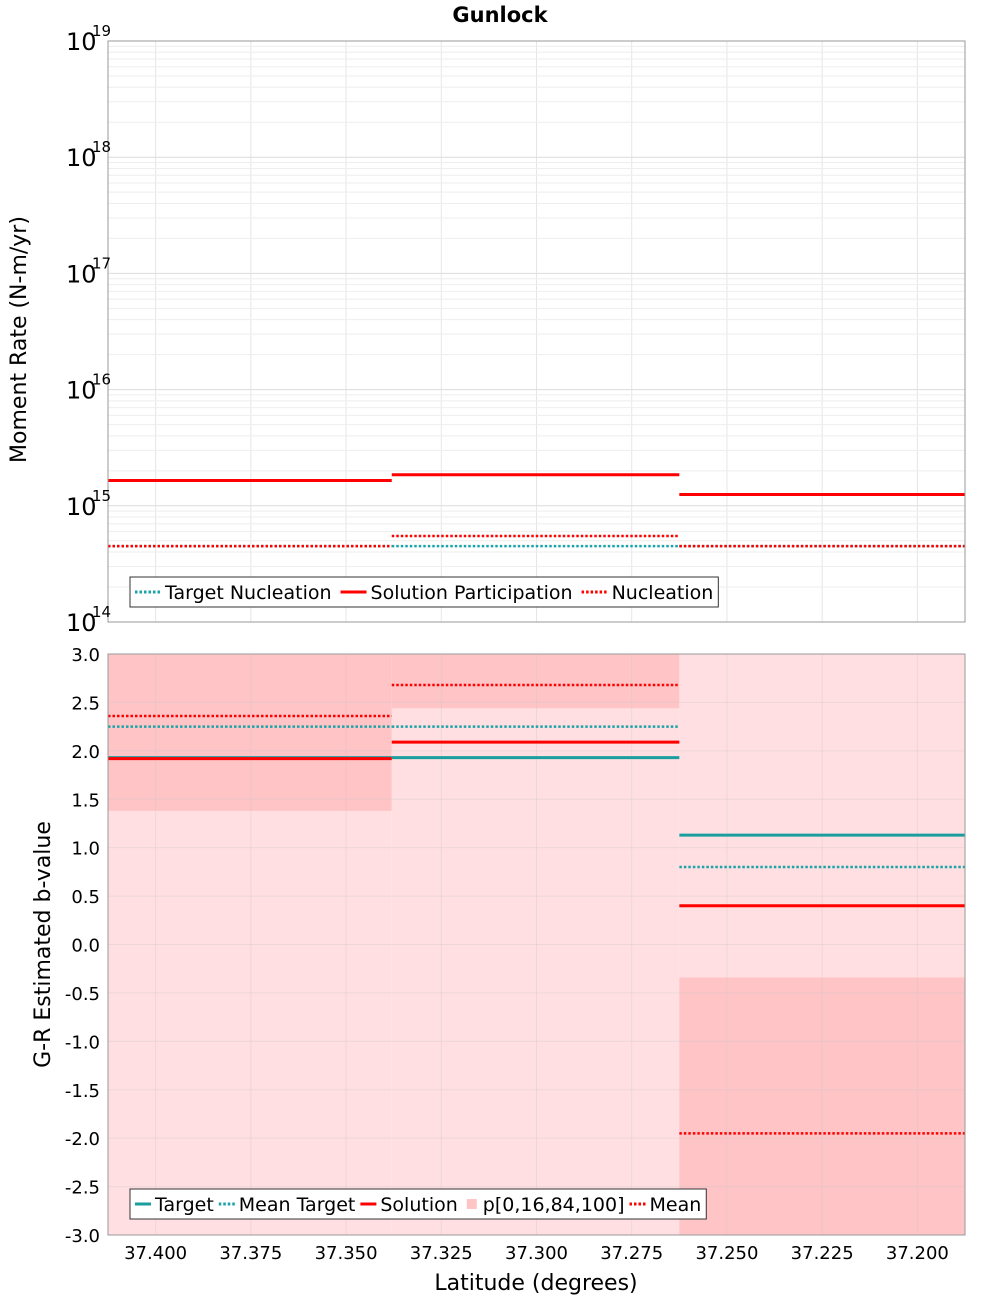 This screenshot has height=1300, width=1000. I want to click on tick-label: 1.0, so click(85, 849).